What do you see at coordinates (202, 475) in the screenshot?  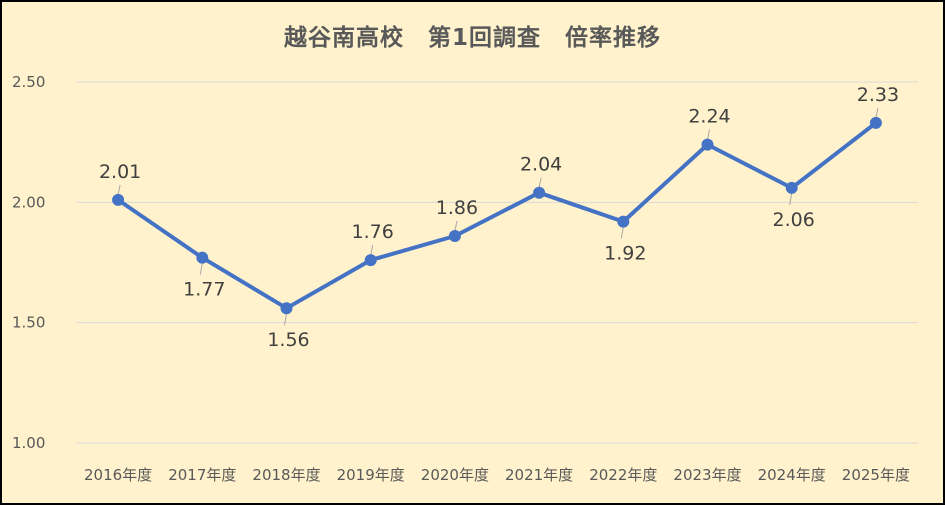 I see `x-tick-label: 2017年度` at bounding box center [202, 475].